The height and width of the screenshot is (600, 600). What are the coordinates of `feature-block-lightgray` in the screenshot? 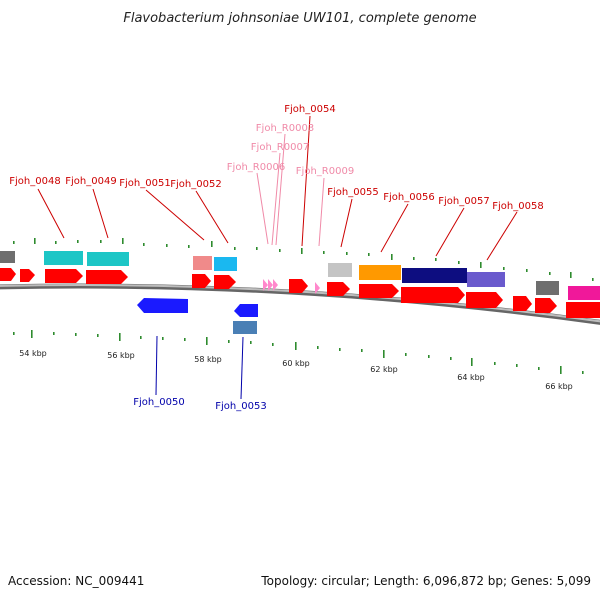 It's located at (340, 270).